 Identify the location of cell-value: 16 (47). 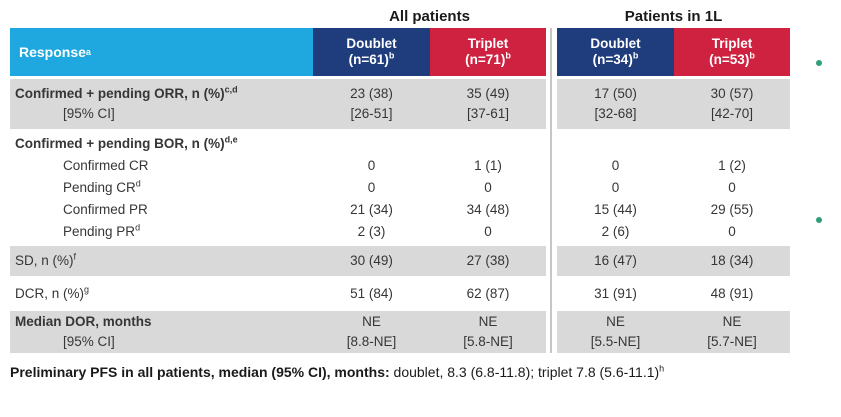
(615, 261).